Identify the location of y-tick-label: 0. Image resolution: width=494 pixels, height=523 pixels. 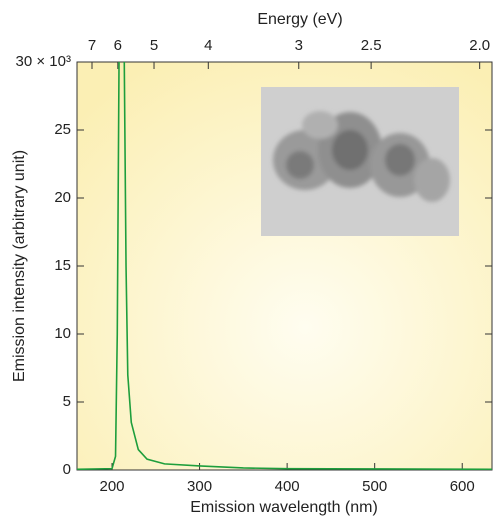
(67, 469).